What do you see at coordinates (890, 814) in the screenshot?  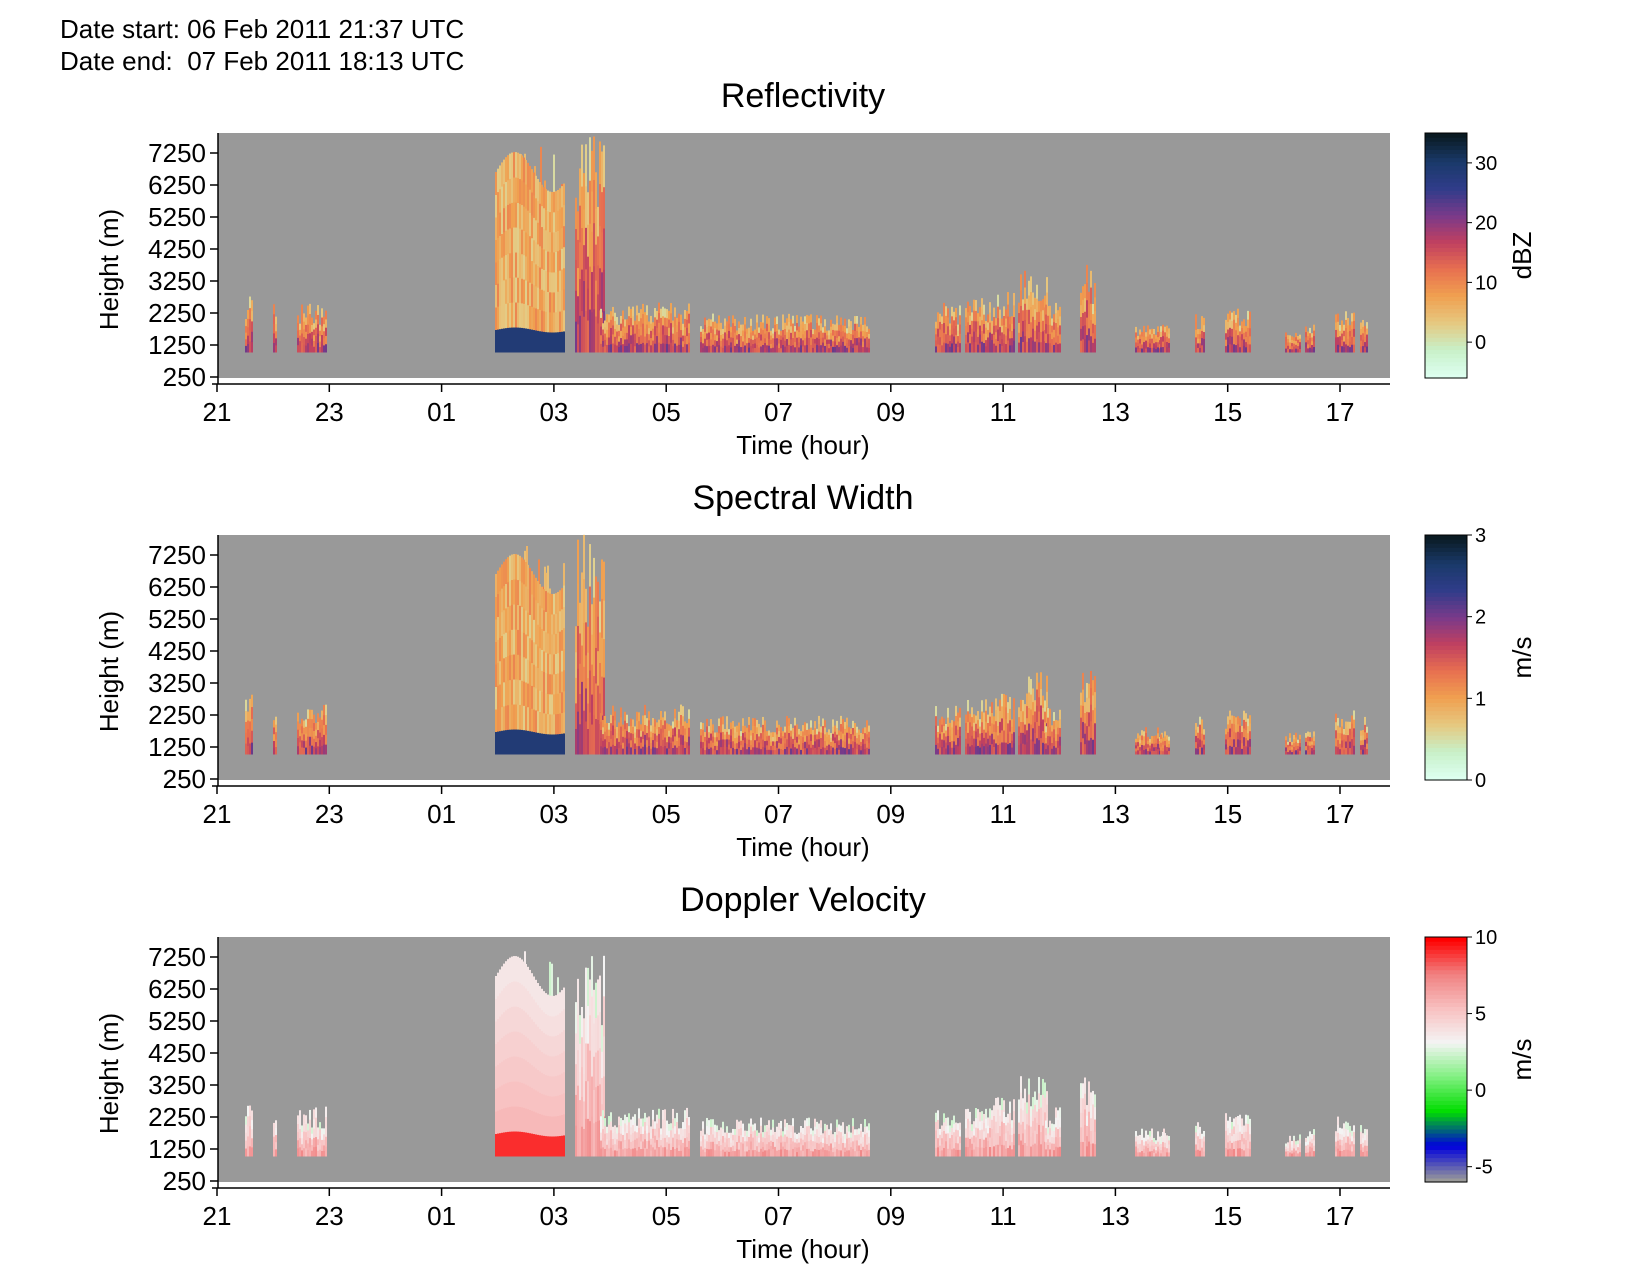 I see `x-tick-label: 09` at bounding box center [890, 814].